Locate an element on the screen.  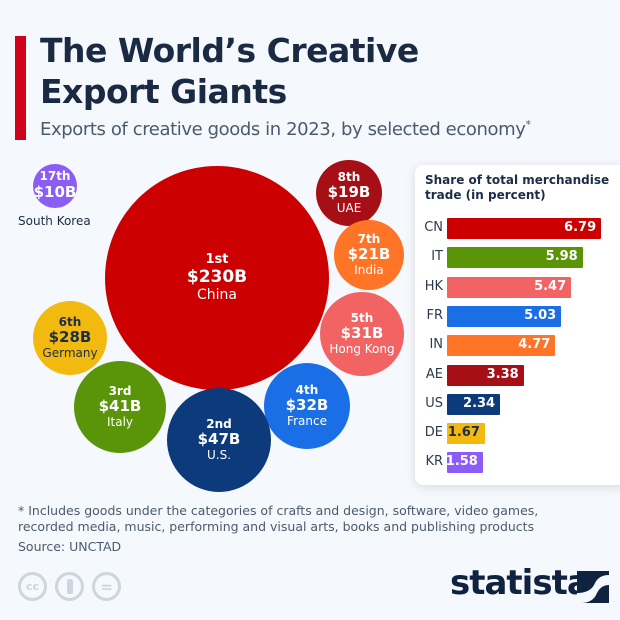
bubble-rank: 8th is located at coordinates (349, 176).